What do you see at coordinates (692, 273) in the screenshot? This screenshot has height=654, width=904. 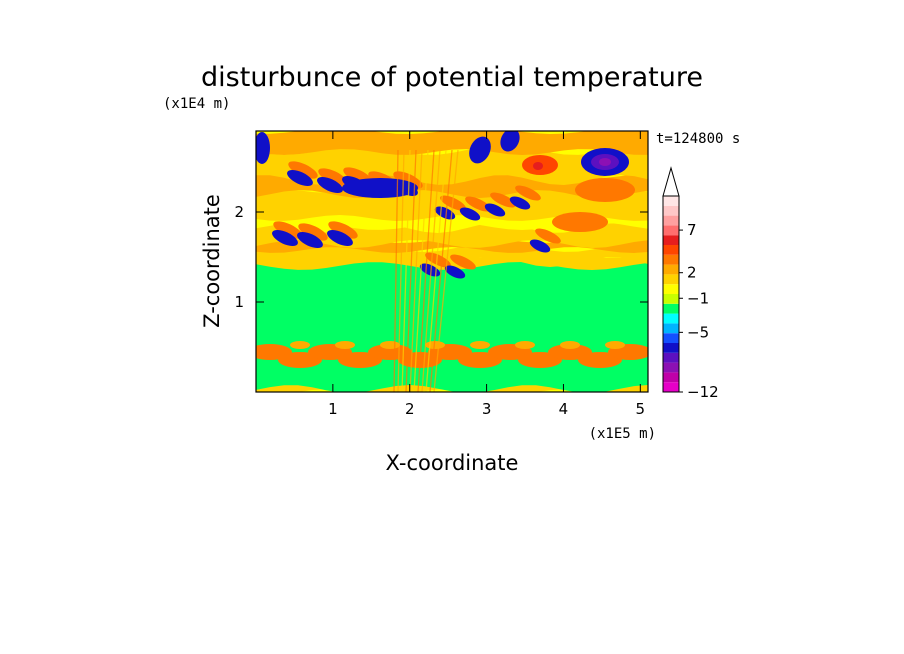 I see `colorbar-tick-label: 2` at bounding box center [692, 273].